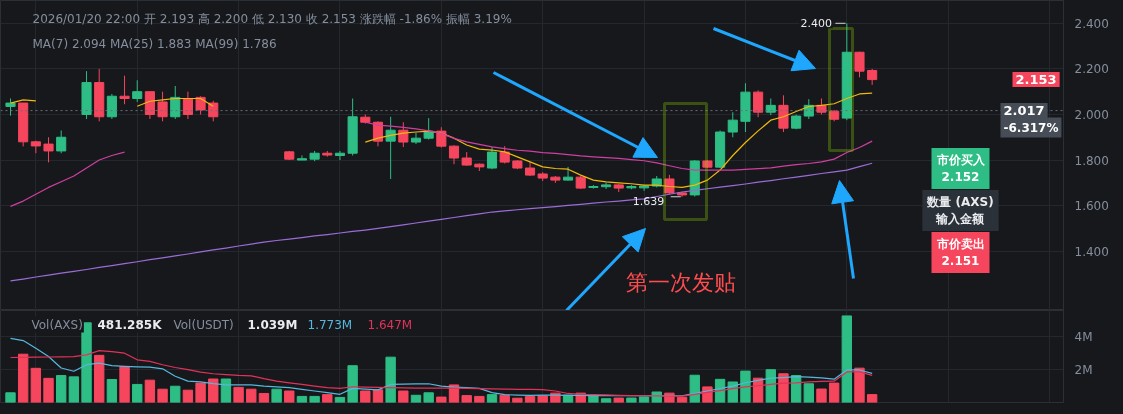 Image resolution: width=1123 pixels, height=414 pixels. Describe the element at coordinates (1091, 23) in the screenshot. I see `y-tick-label: 2.400` at that location.